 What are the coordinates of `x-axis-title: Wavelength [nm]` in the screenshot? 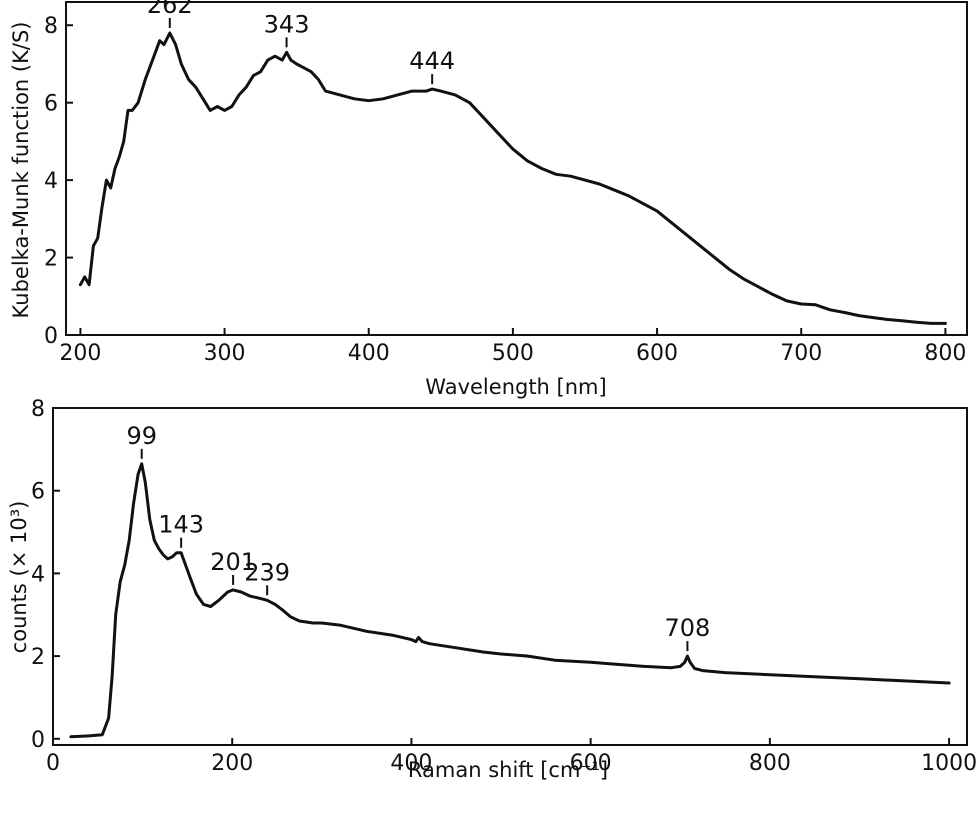 It's located at (515, 387).